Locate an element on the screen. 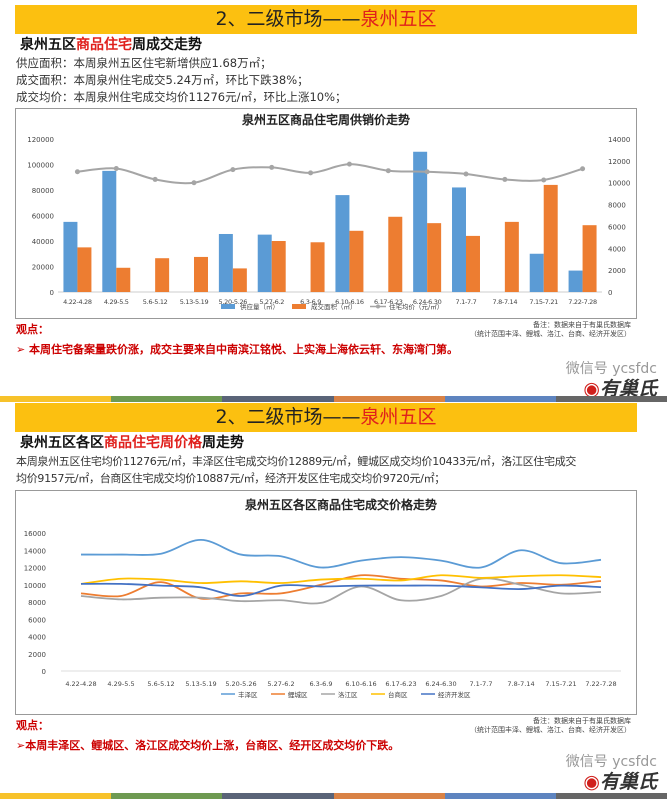 The height and width of the screenshot is (799, 667). y-tick-right: 12000 is located at coordinates (619, 162).